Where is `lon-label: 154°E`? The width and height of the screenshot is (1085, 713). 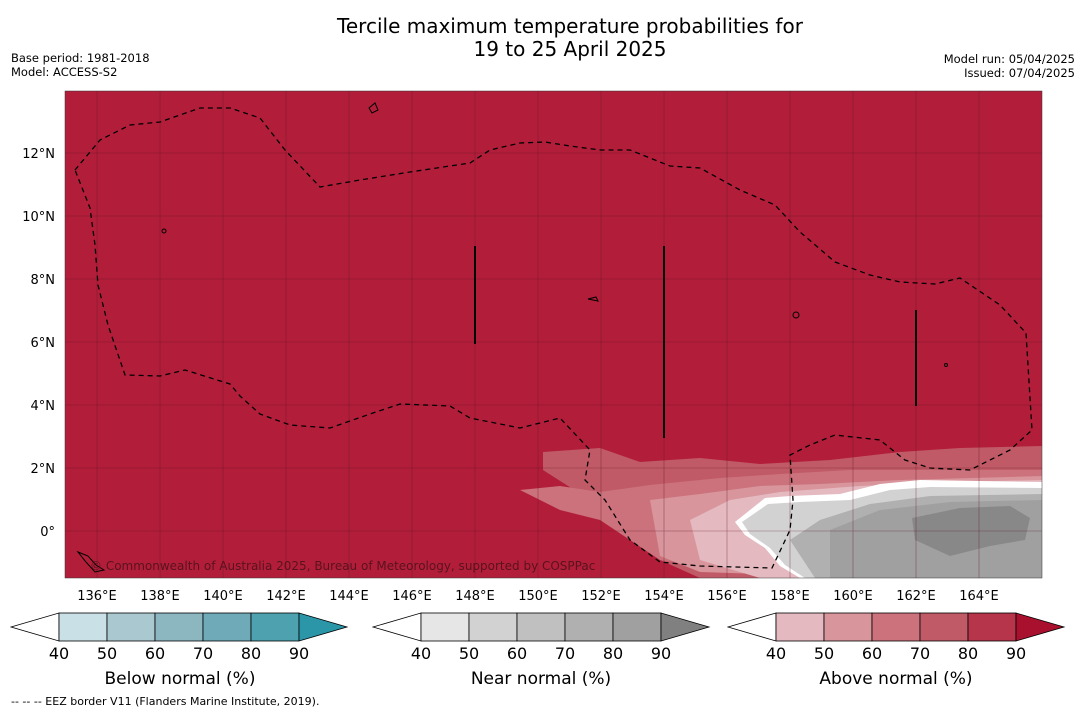 lon-label: 154°E is located at coordinates (664, 596).